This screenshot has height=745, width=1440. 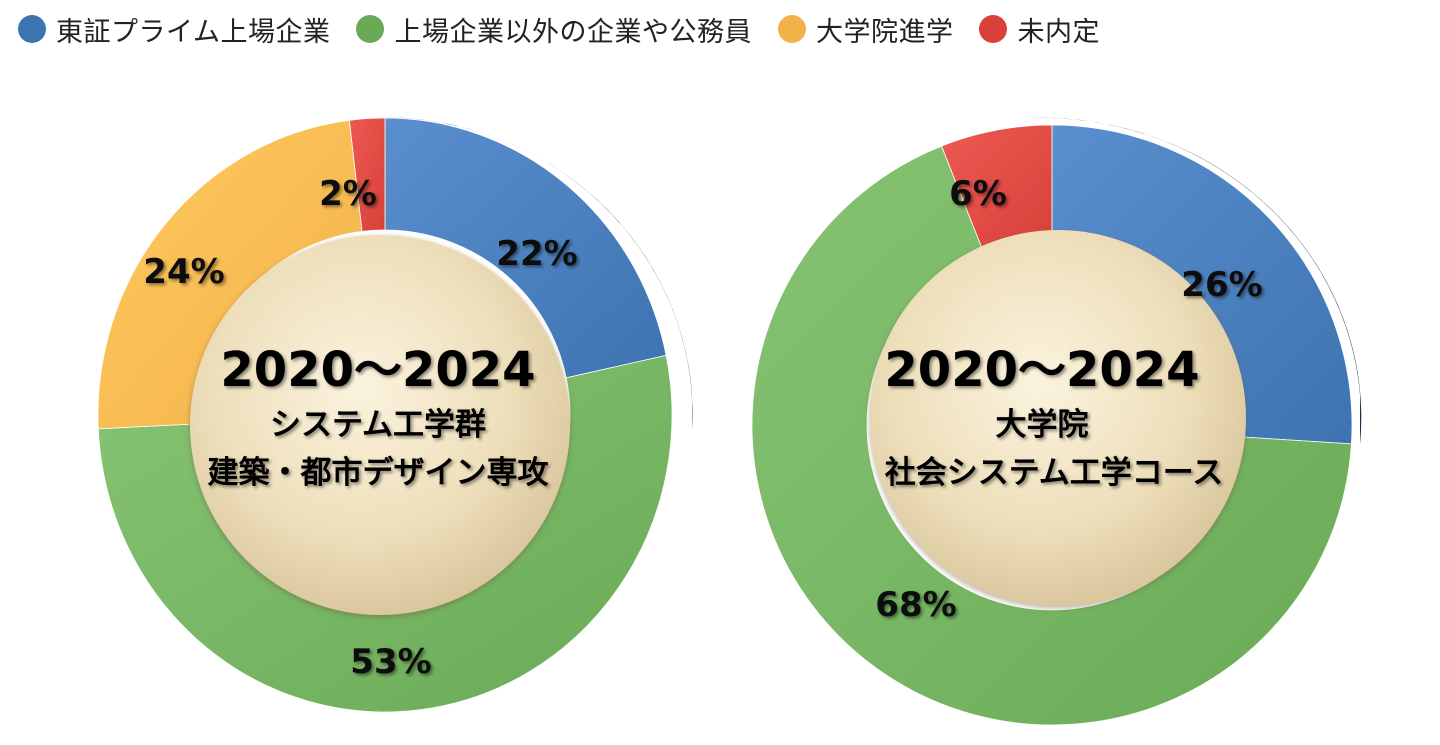 I want to click on center-line-2: 建築・都市デザイン専攻, so click(x=379, y=473).